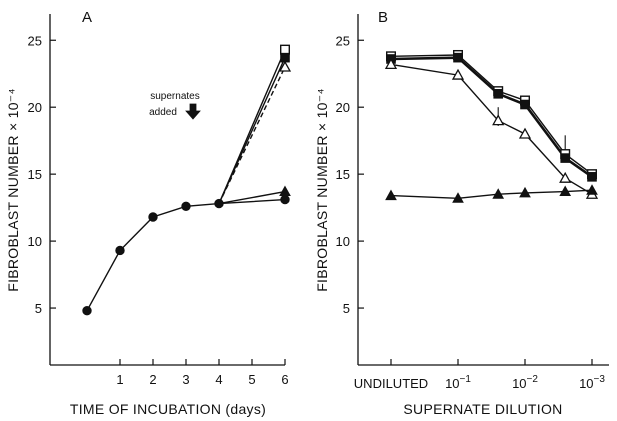  Describe the element at coordinates (383, 17) in the screenshot. I see `panel-label: B` at that location.